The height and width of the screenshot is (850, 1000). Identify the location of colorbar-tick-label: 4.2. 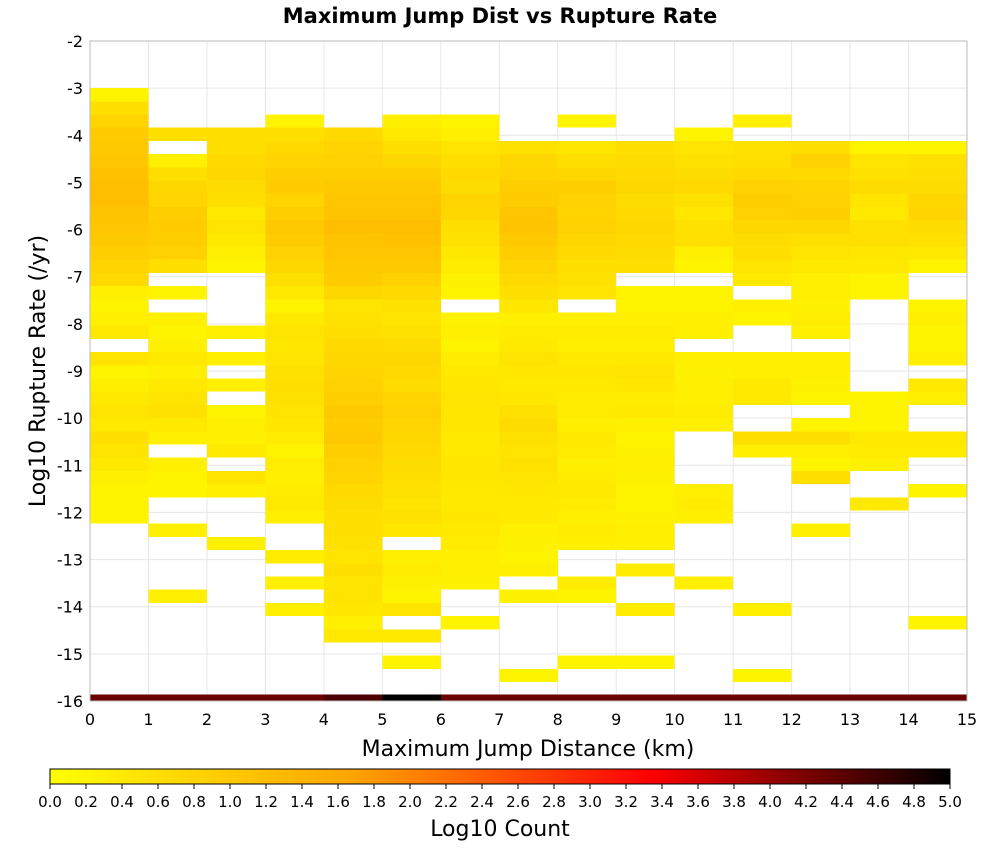
(806, 802).